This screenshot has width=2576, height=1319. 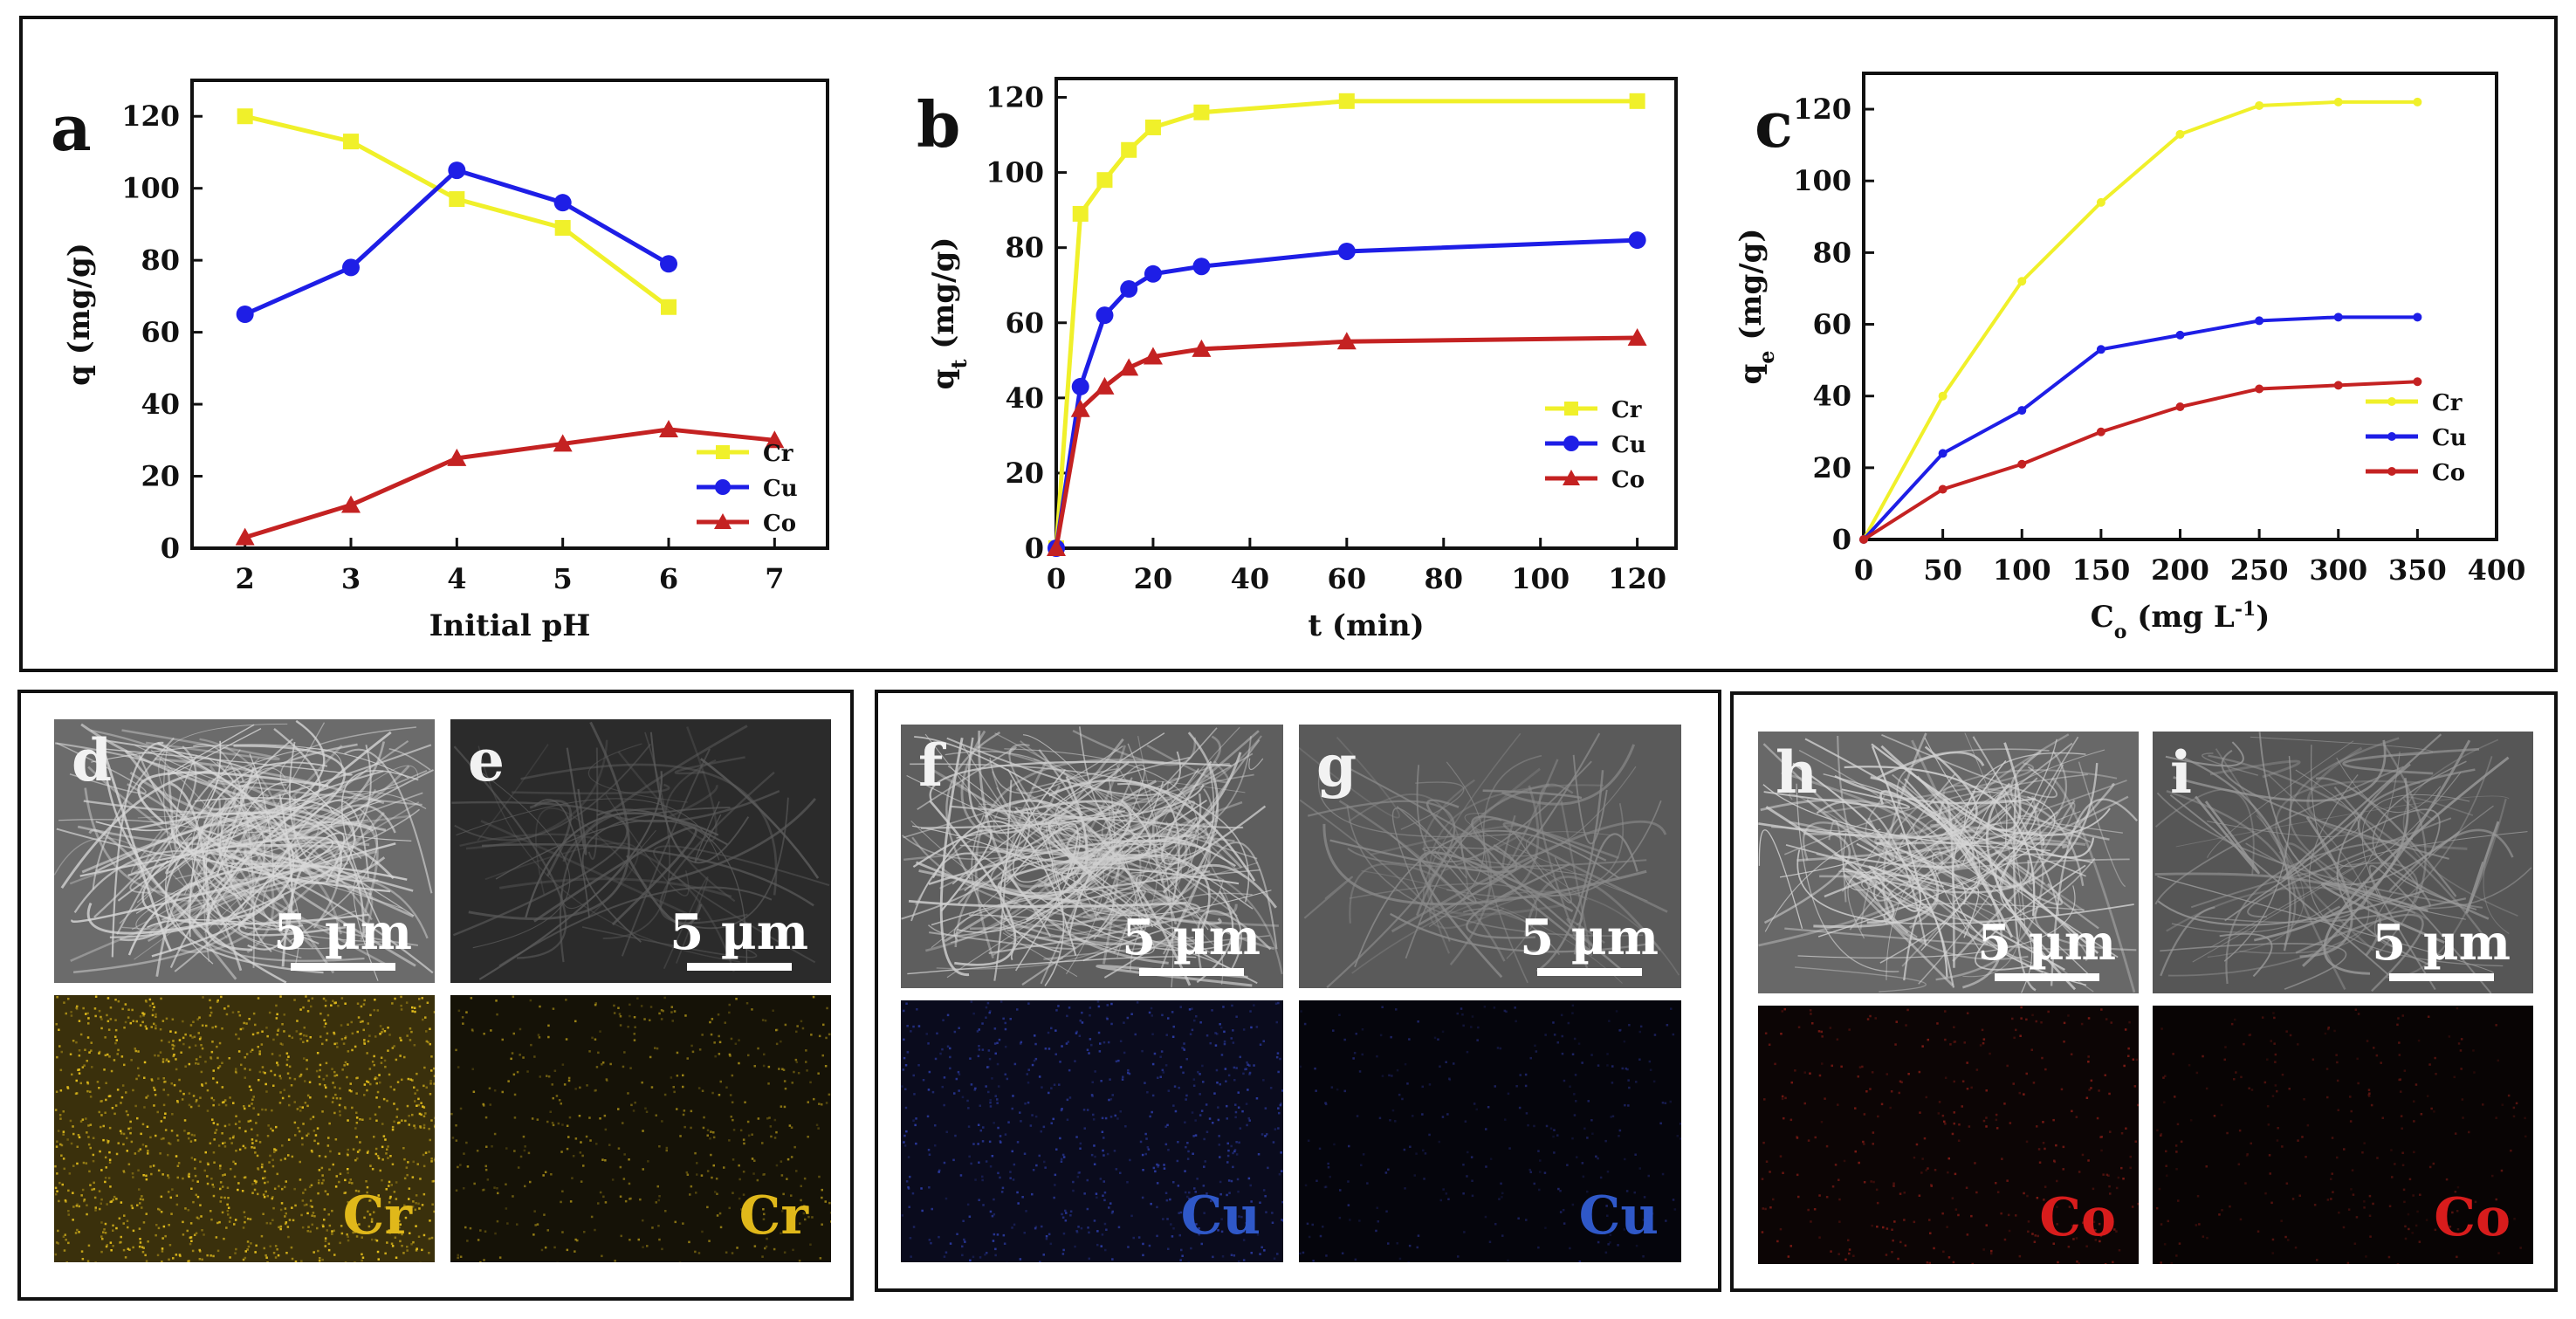 What do you see at coordinates (150, 188) in the screenshot?
I see `y-tick-label-a-5: 100` at bounding box center [150, 188].